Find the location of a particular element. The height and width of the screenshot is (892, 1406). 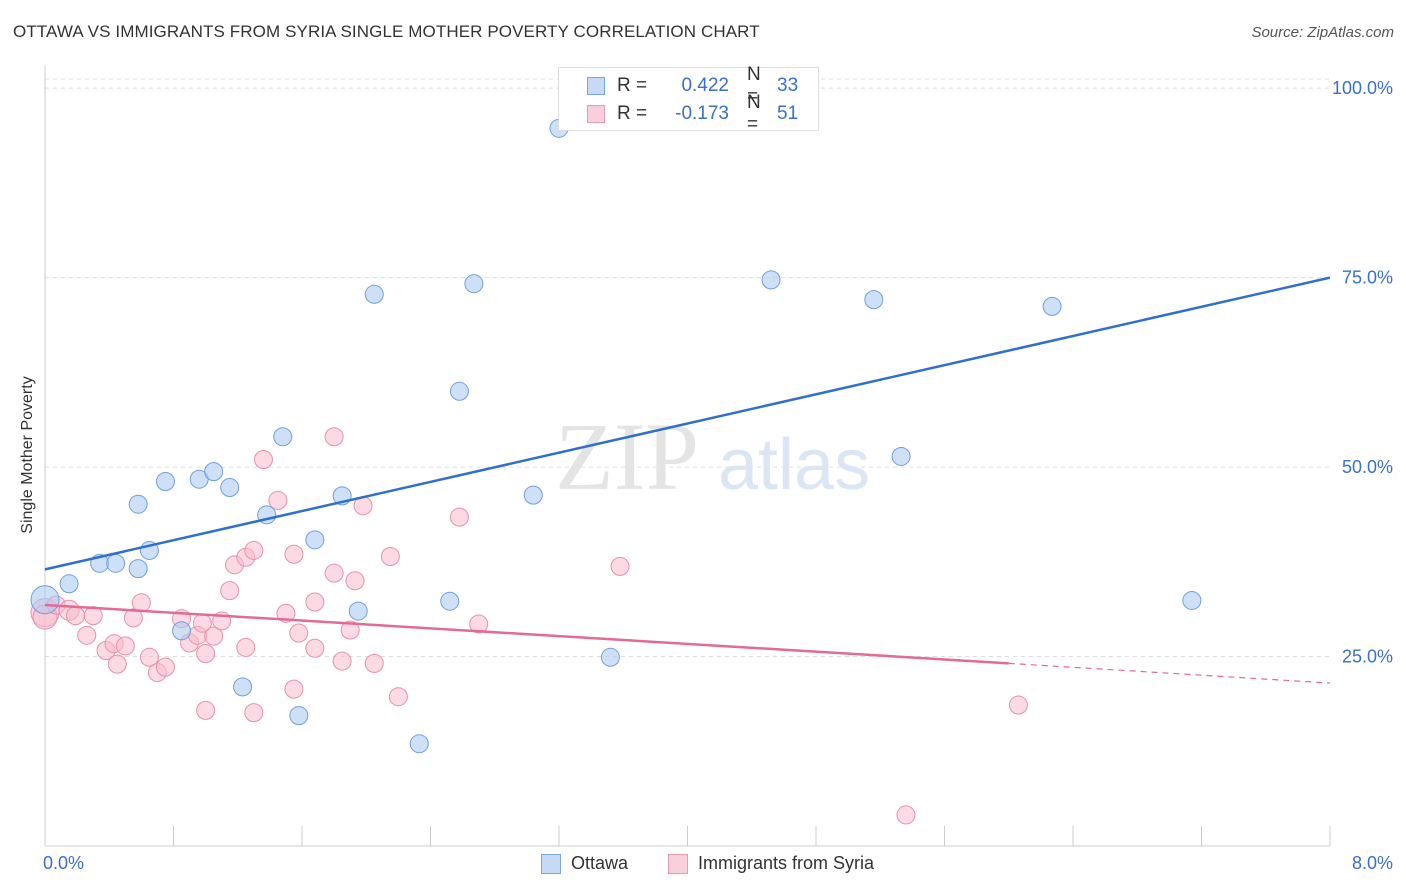

watermark: ZIP atlas is located at coordinates (712, 456).